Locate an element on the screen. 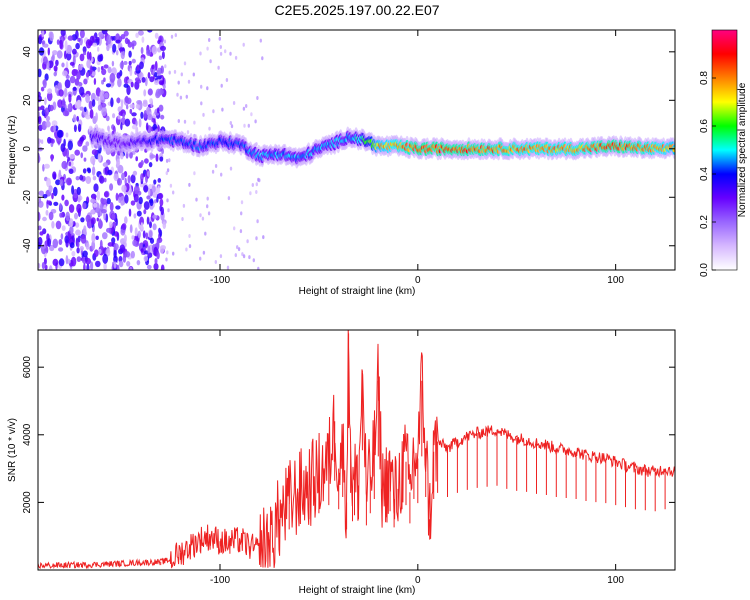 This screenshot has height=600, width=750. y-tick-label: 20 is located at coordinates (27, 100).